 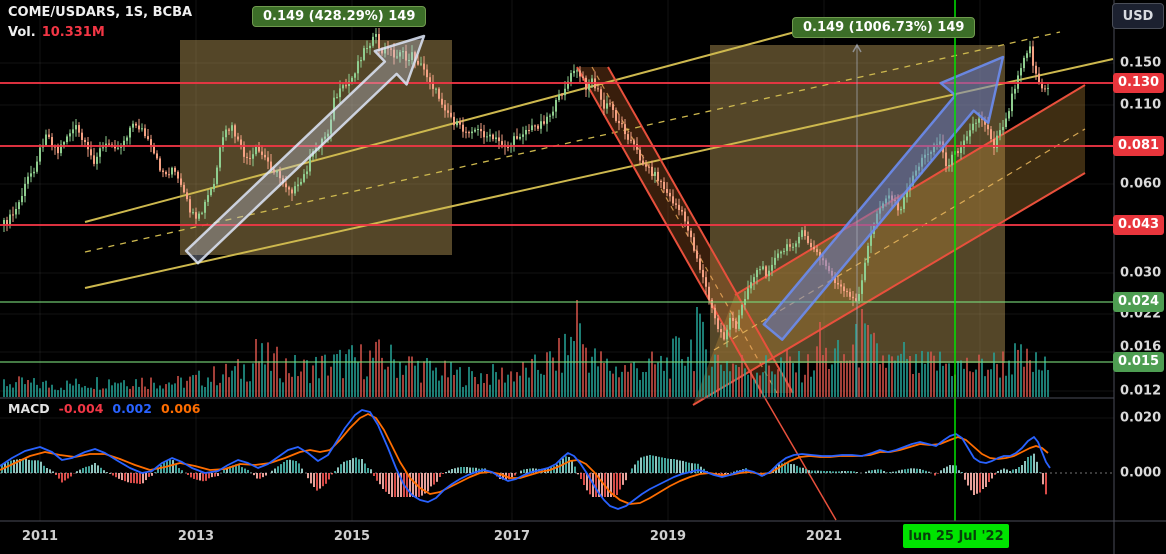 I want to click on macd-label: MACD, so click(x=29, y=408).